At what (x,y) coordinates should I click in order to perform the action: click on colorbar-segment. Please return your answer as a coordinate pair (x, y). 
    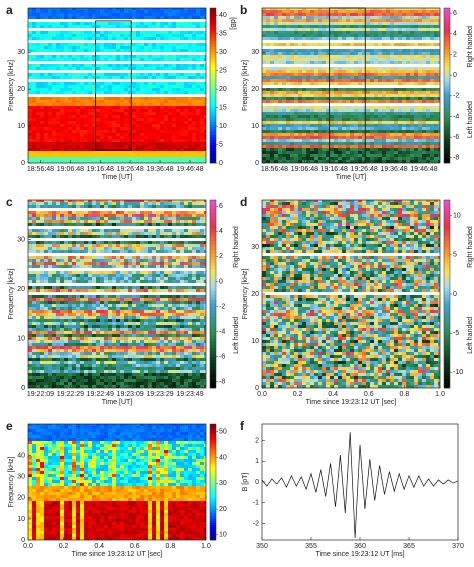
    Looking at the image, I should click on (447, 9).